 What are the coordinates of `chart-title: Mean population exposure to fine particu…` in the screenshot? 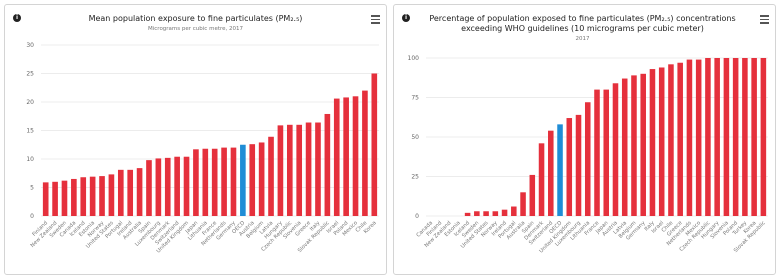 It's located at (195, 18).